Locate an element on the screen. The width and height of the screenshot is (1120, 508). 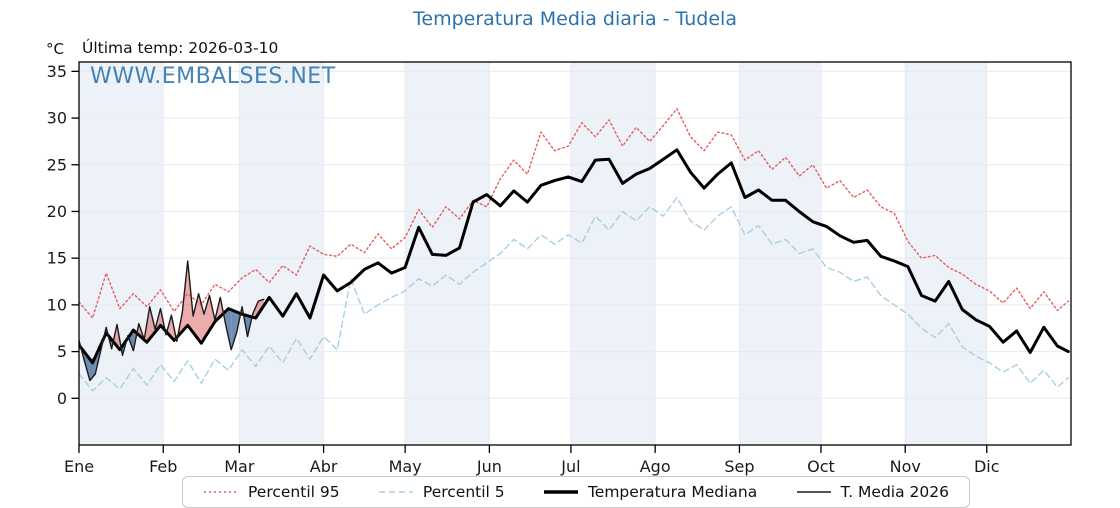
y-tick-label: 35 is located at coordinates (57, 71).